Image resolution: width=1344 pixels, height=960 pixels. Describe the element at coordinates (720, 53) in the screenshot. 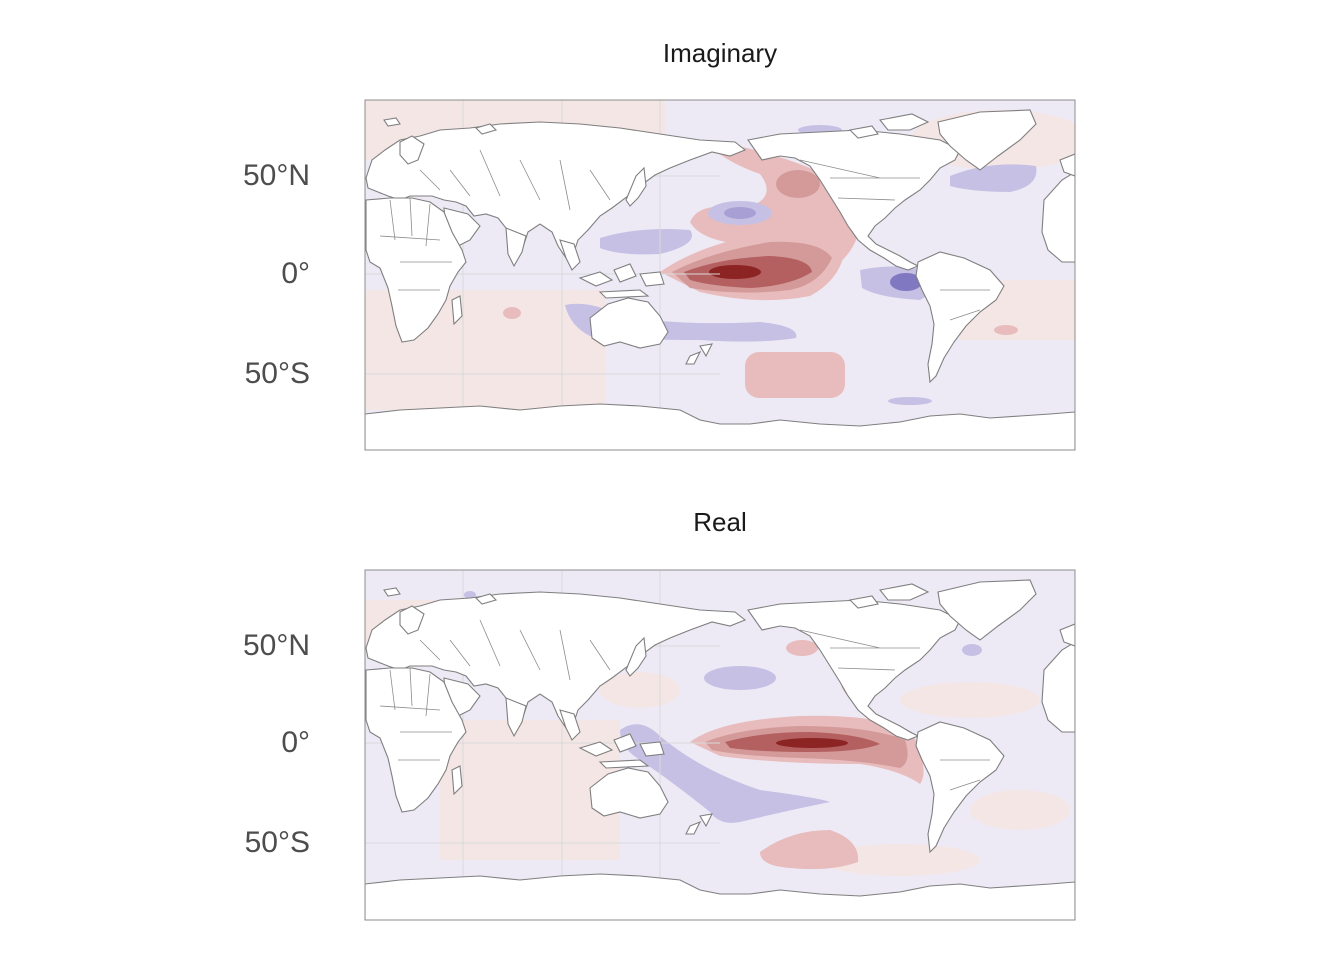

I see `panel-title-imaginary: Imaginary` at that location.